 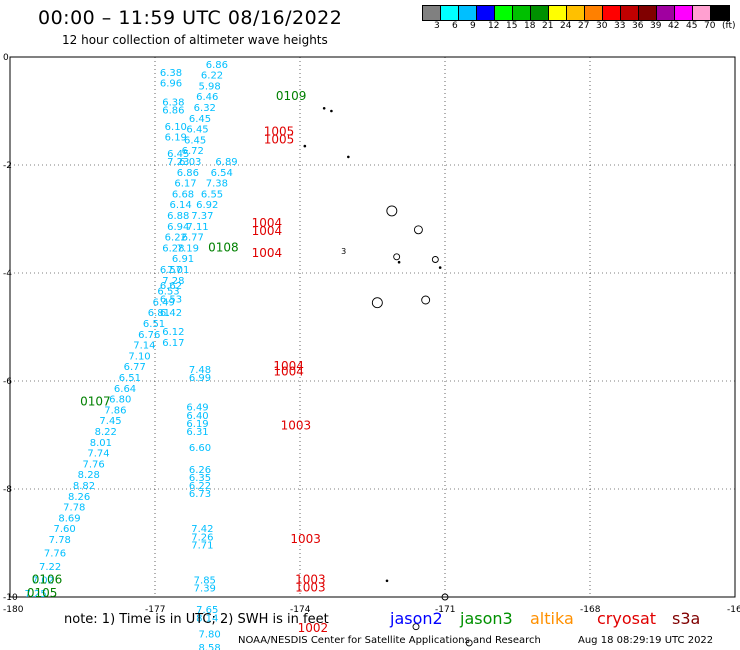 I want to click on legend-label: (ft), so click(x=729, y=26).